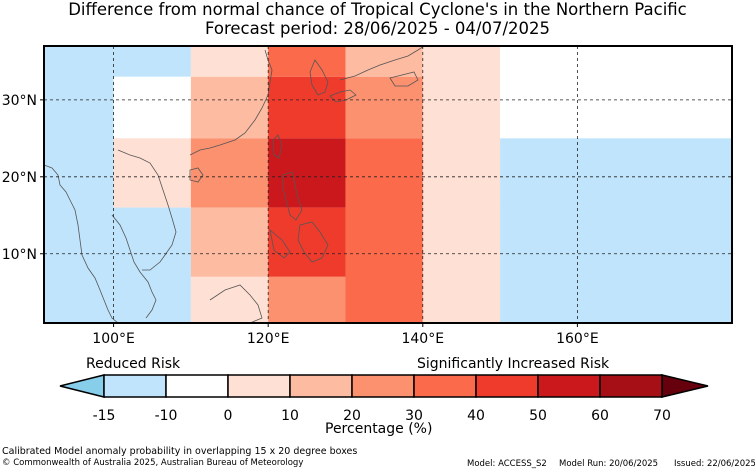 The width and height of the screenshot is (755, 470). What do you see at coordinates (513, 364) in the screenshot?
I see `increased-risk-label: Significantly Increased Risk` at bounding box center [513, 364].